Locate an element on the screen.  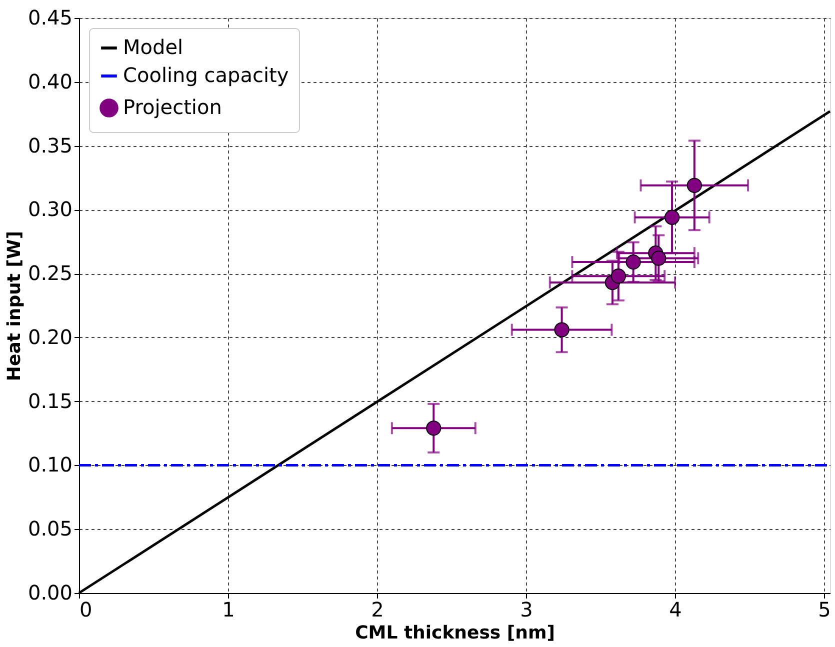
y-tick-label: 0.30 is located at coordinates (50, 209).